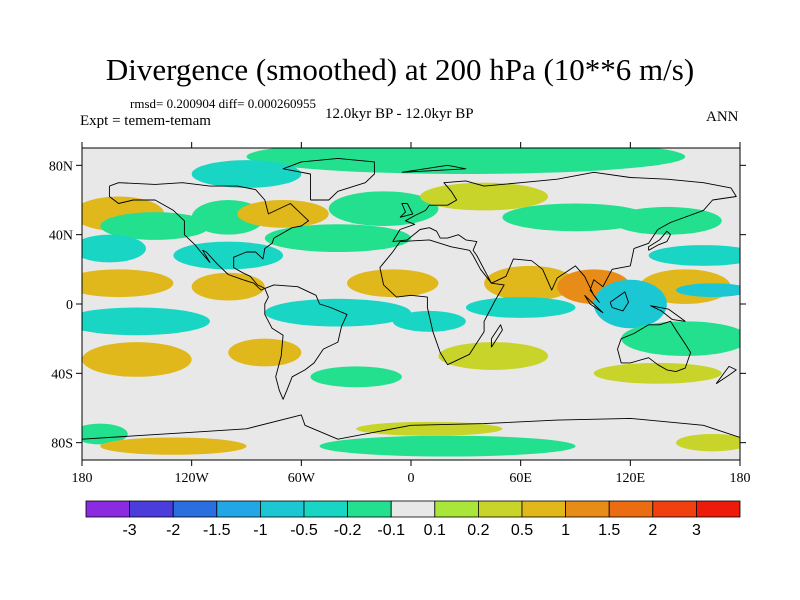  What do you see at coordinates (520, 478) in the screenshot?
I see `x-tick-label: 60E` at bounding box center [520, 478].